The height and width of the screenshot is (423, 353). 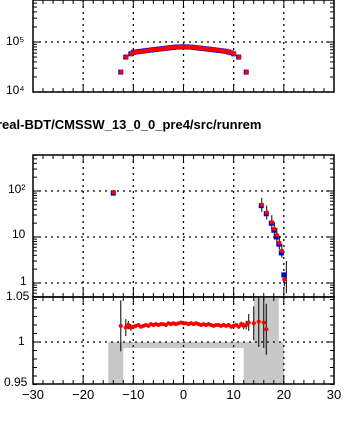 I want to click on x-tick-label-2: −10, so click(x=133, y=394).